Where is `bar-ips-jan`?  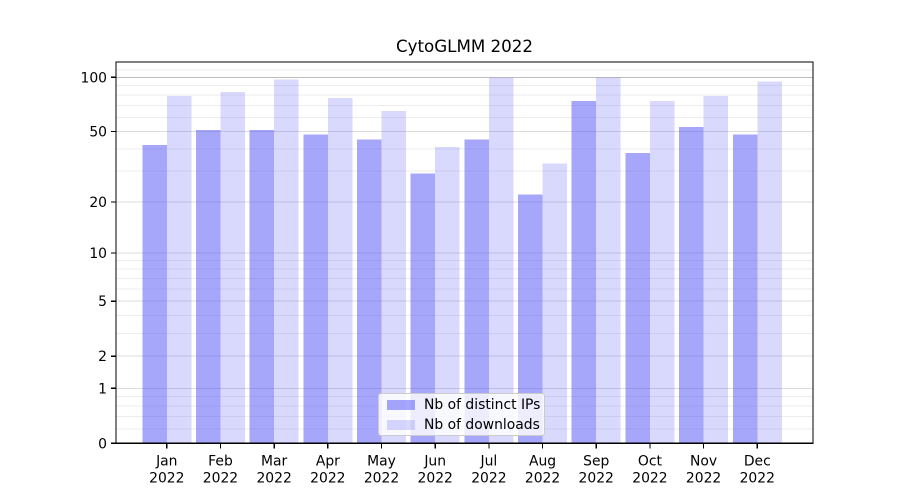 bar-ips-jan is located at coordinates (154, 294).